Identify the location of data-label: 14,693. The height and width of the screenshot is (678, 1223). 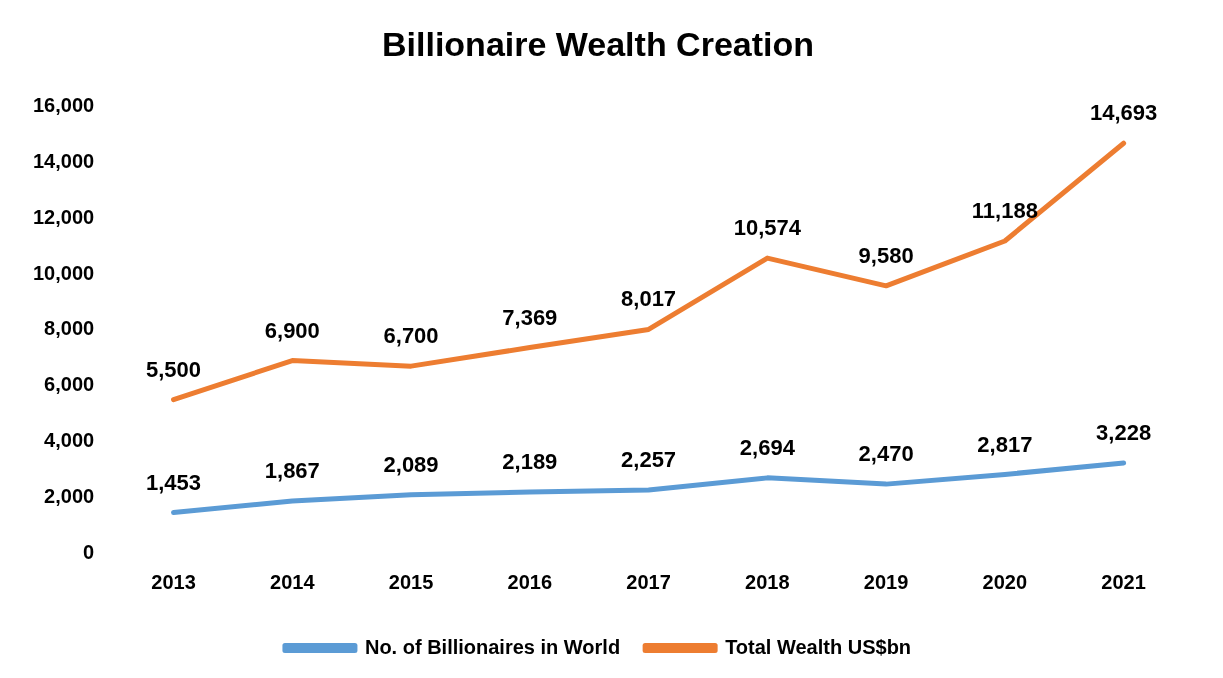
(1123, 113).